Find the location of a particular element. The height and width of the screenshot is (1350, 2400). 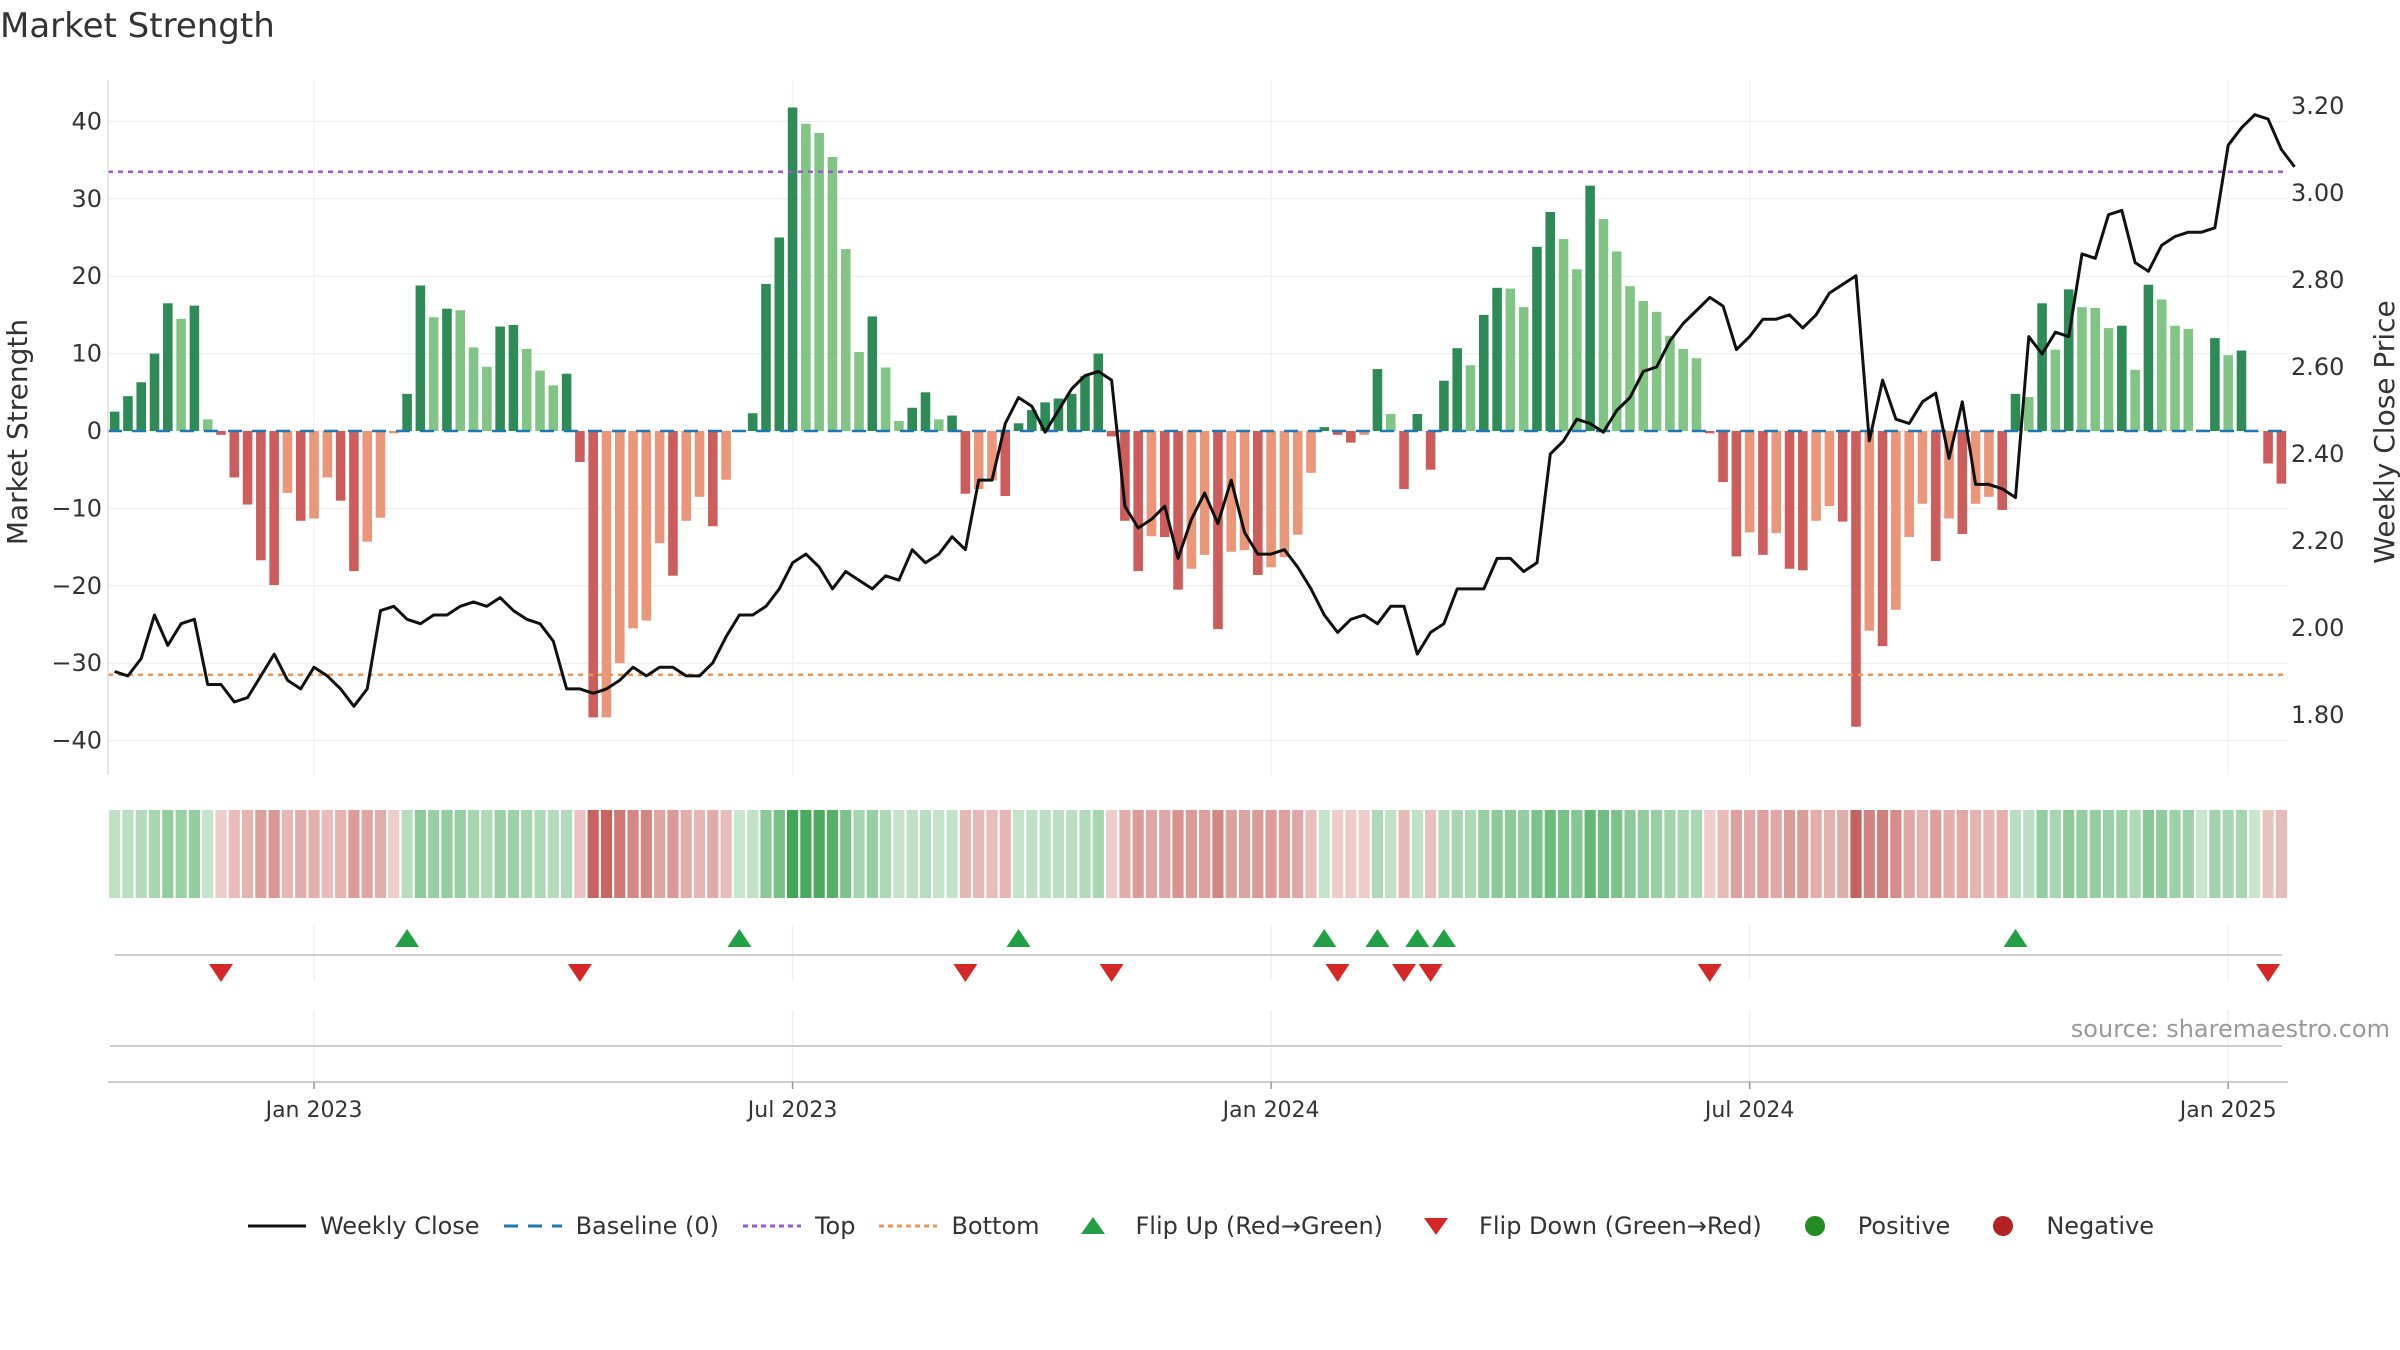

y2-axis-label: Weekly Close Price is located at coordinates (2384, 431).